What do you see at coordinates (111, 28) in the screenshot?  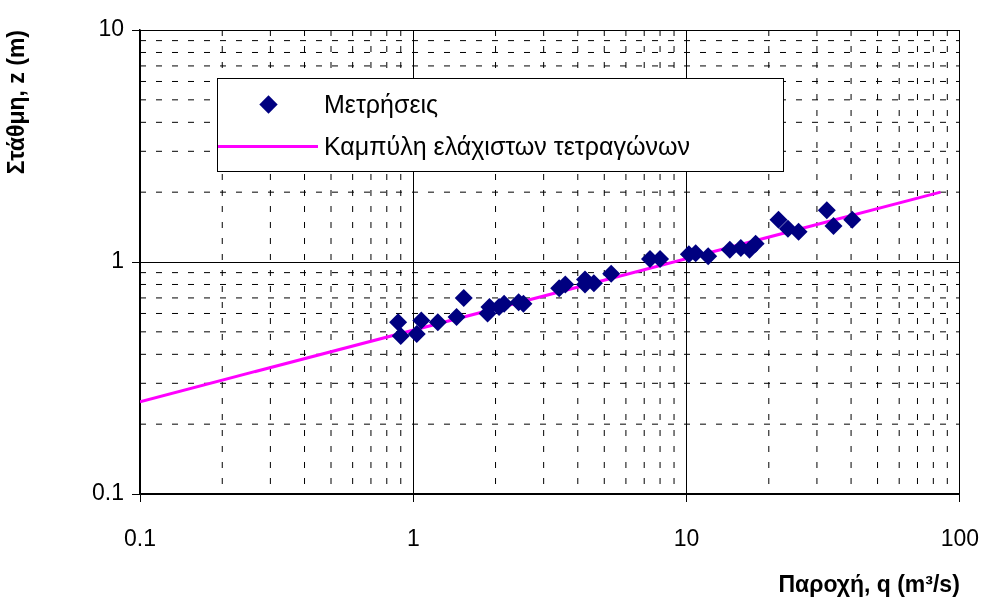 I see `y-tick-label: 10` at bounding box center [111, 28].